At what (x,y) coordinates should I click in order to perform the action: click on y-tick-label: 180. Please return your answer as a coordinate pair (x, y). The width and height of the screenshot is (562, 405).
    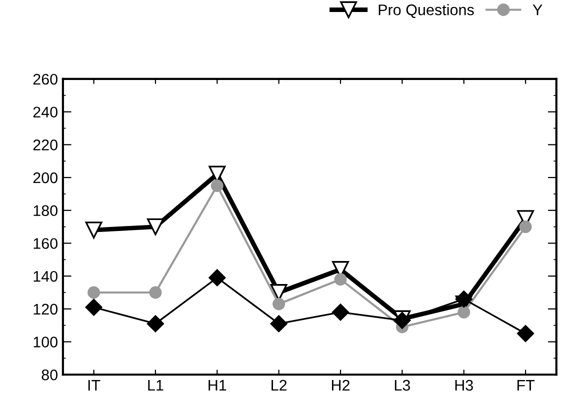
    Looking at the image, I should click on (46, 210).